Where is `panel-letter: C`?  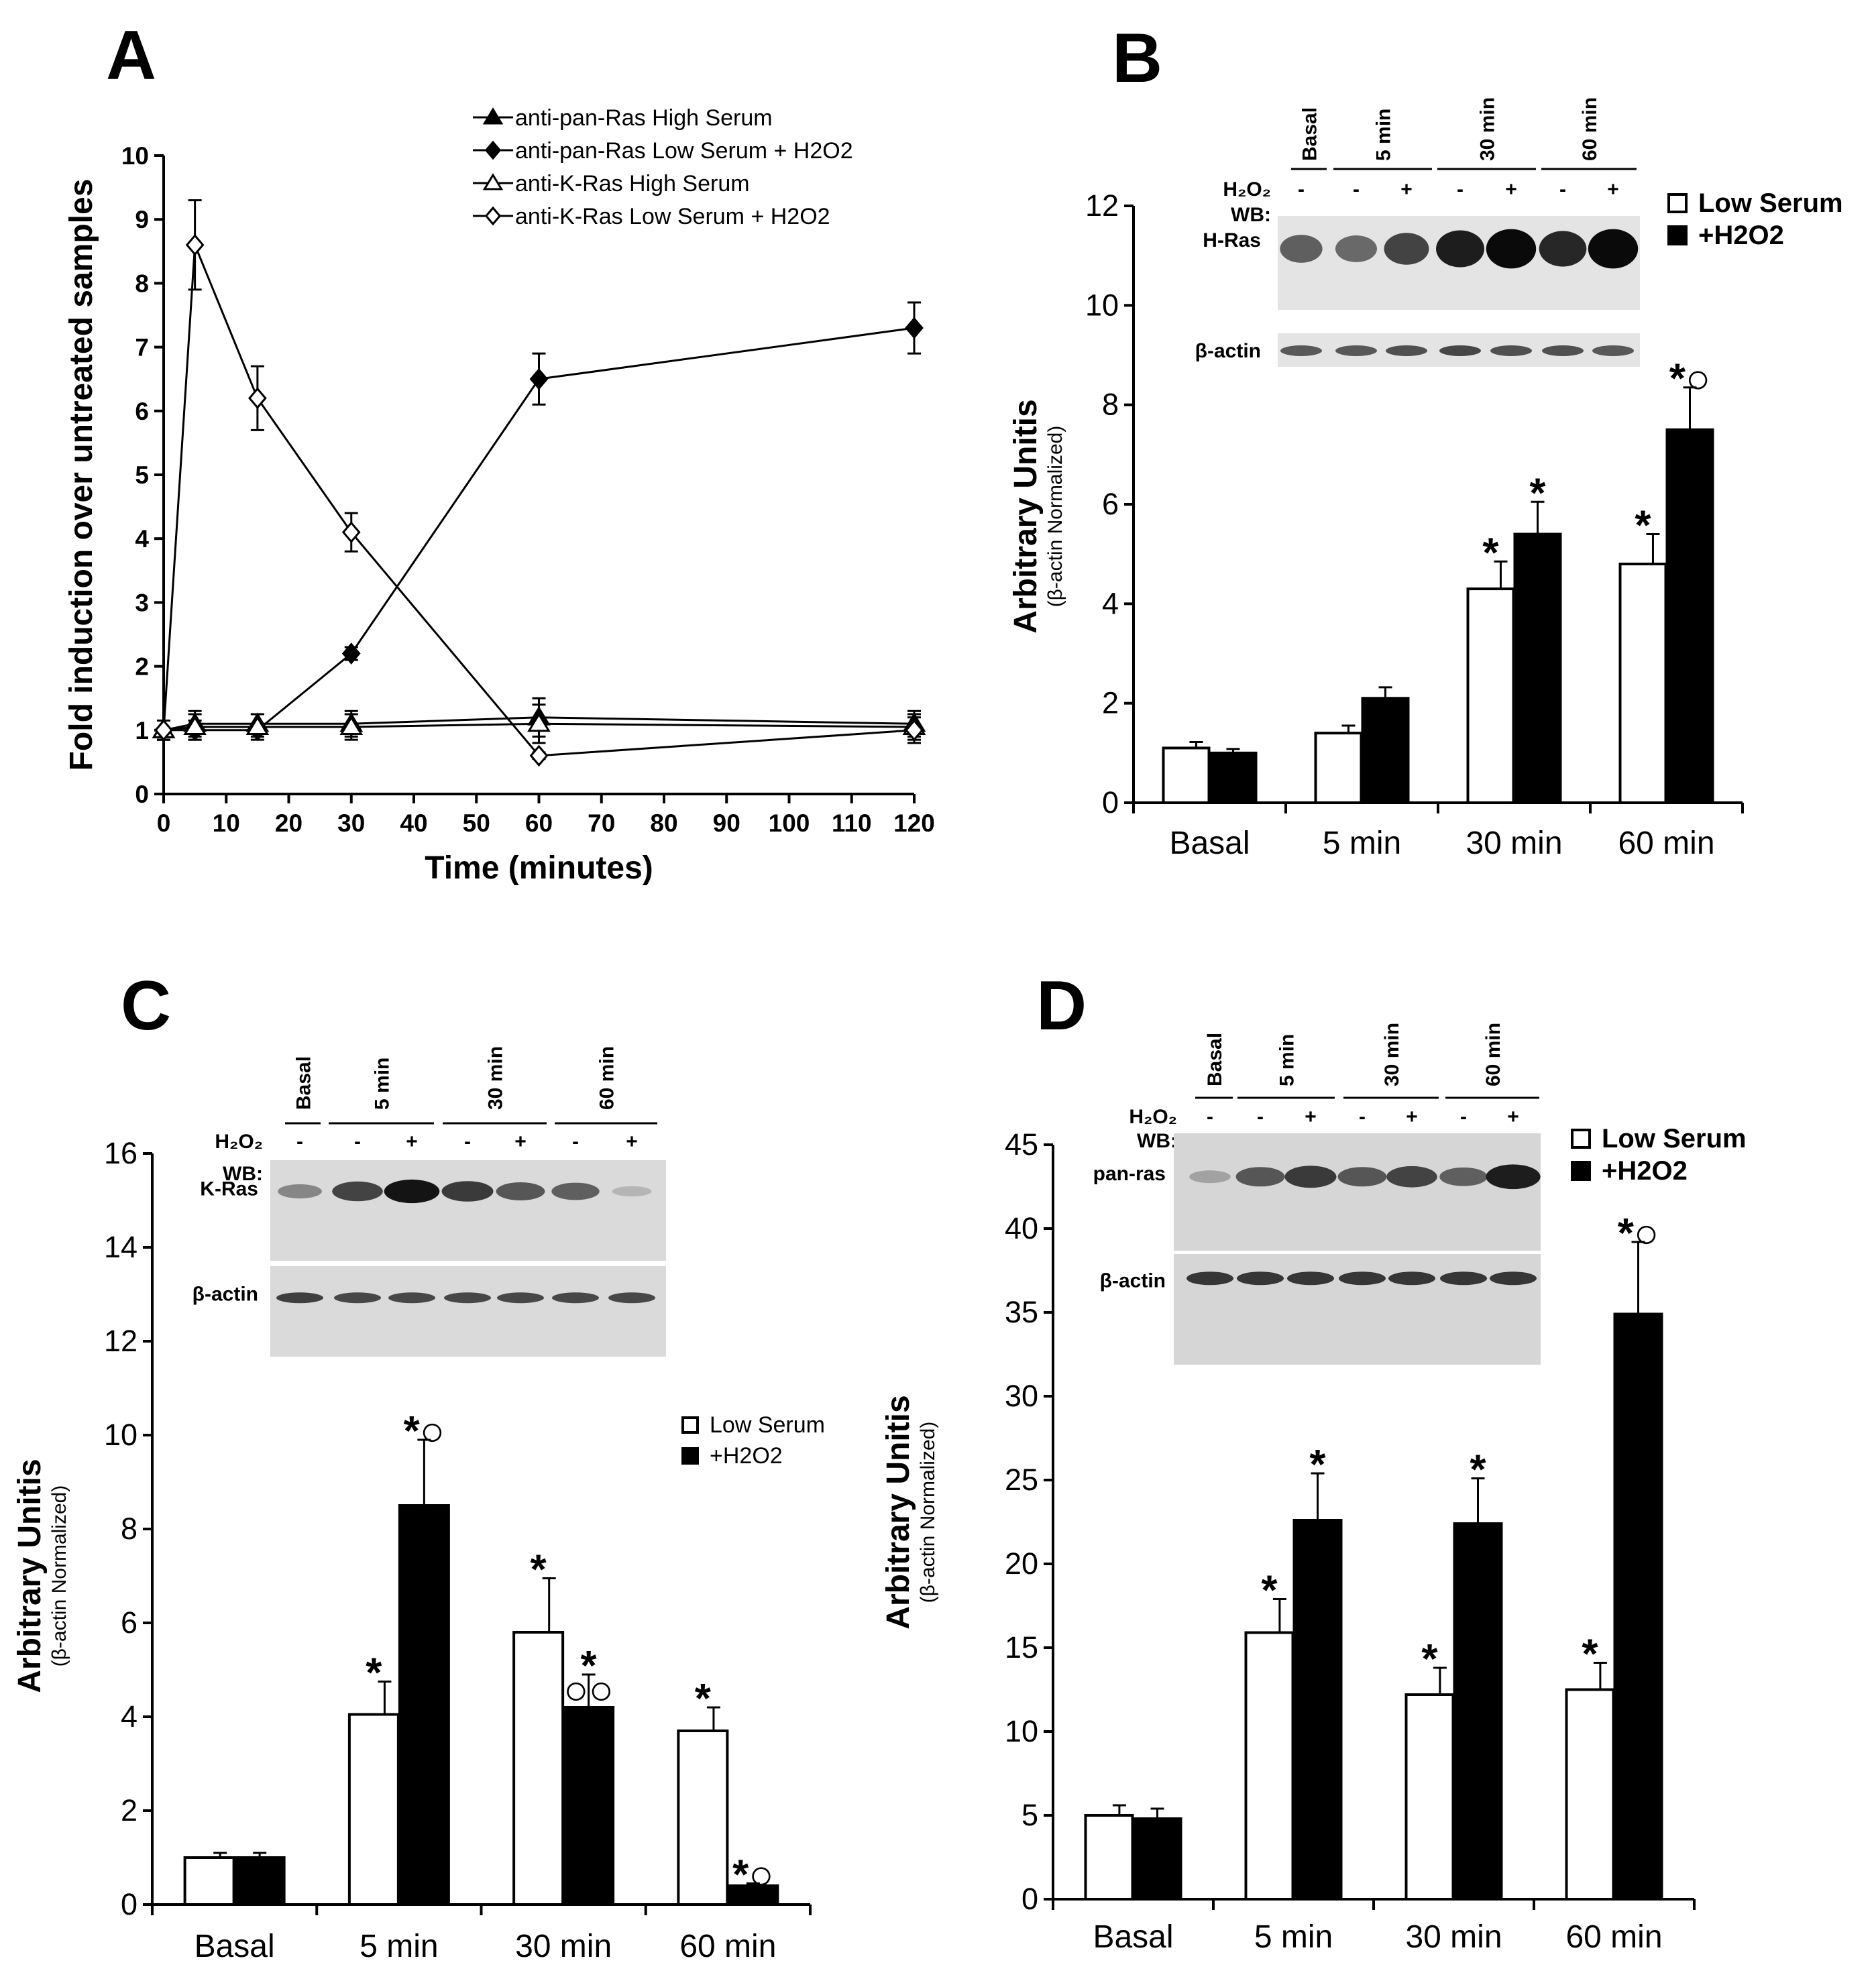
panel-letter: C is located at coordinates (146, 1006).